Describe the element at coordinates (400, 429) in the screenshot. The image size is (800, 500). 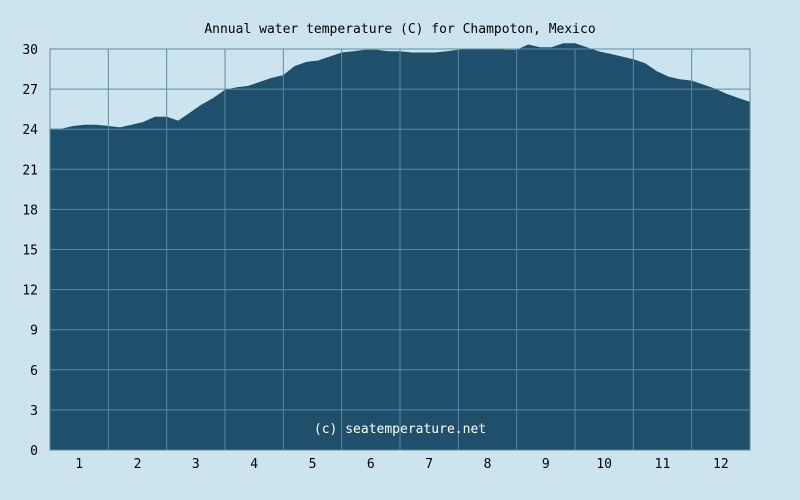
I see `chart-credit: (c) seatemperature.net` at that location.